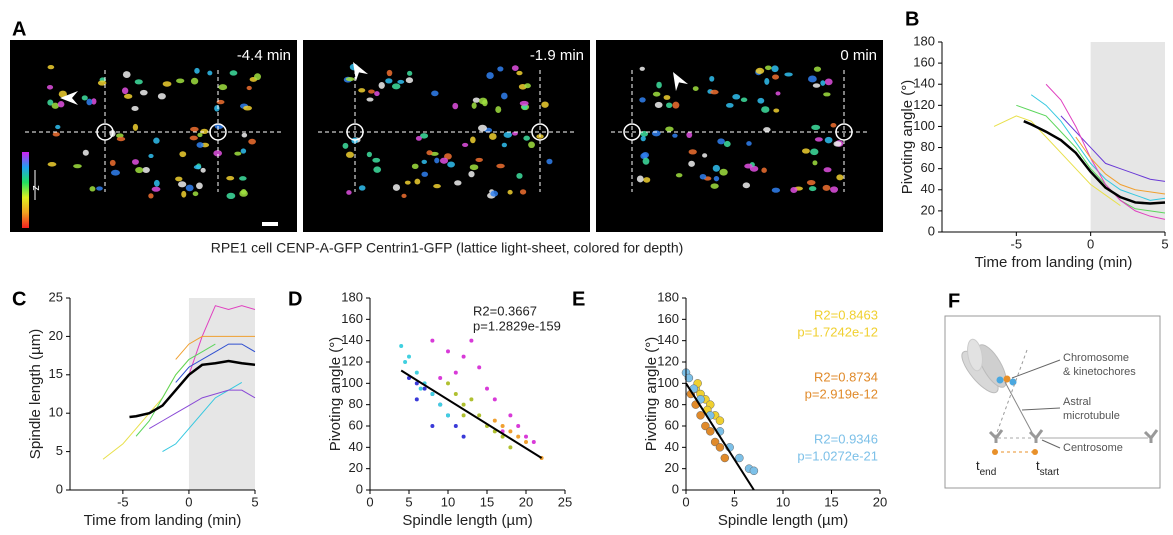  Describe the element at coordinates (517, 325) in the screenshot. I see `annotation: p=1.2829e-159` at that location.